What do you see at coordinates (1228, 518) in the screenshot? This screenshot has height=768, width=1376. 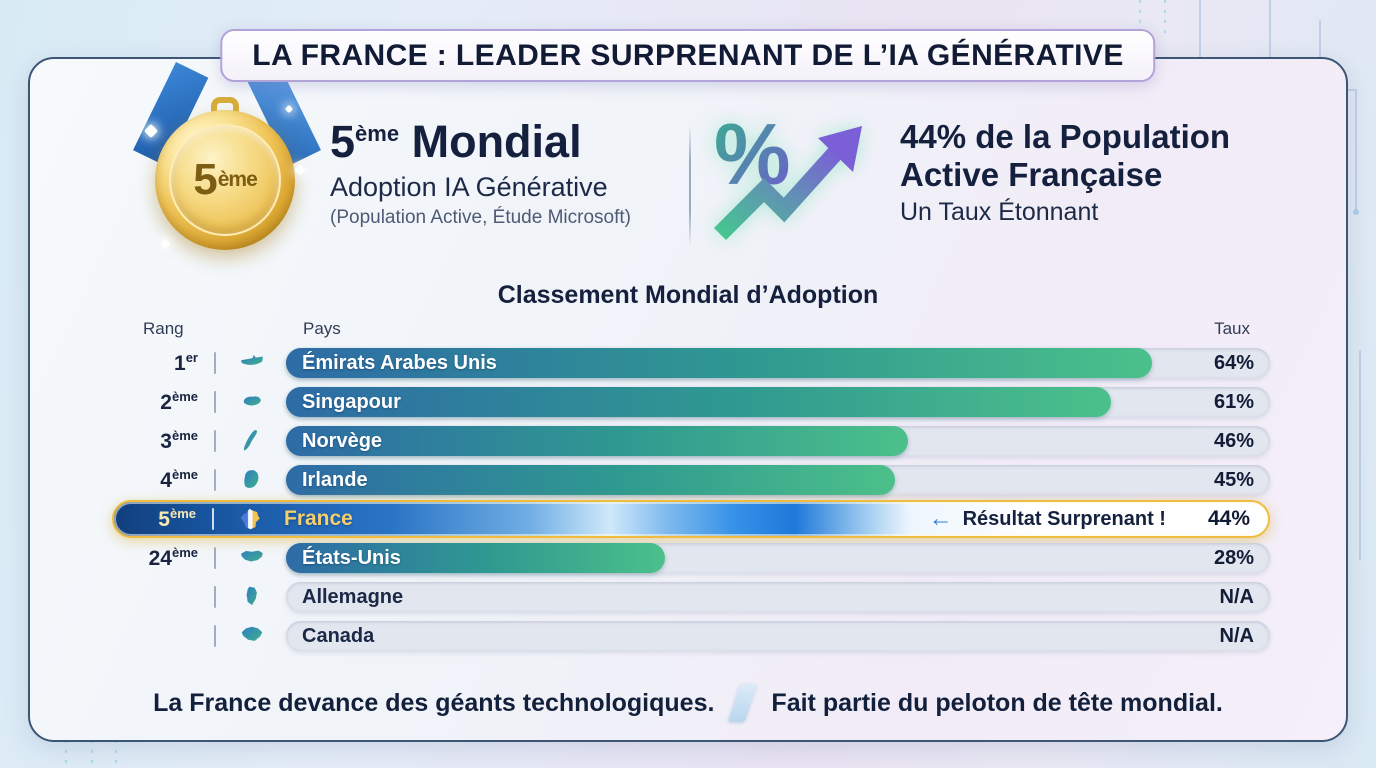 I see `rate-value: 44%` at bounding box center [1228, 518].